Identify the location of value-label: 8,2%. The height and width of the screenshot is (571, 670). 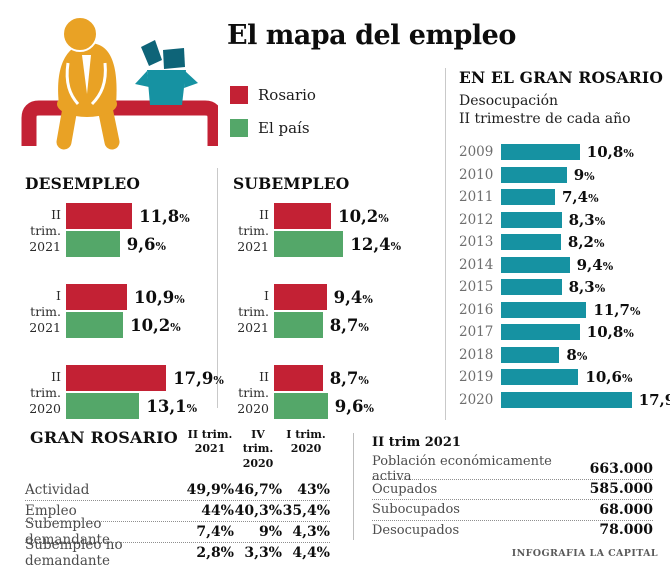
(586, 242).